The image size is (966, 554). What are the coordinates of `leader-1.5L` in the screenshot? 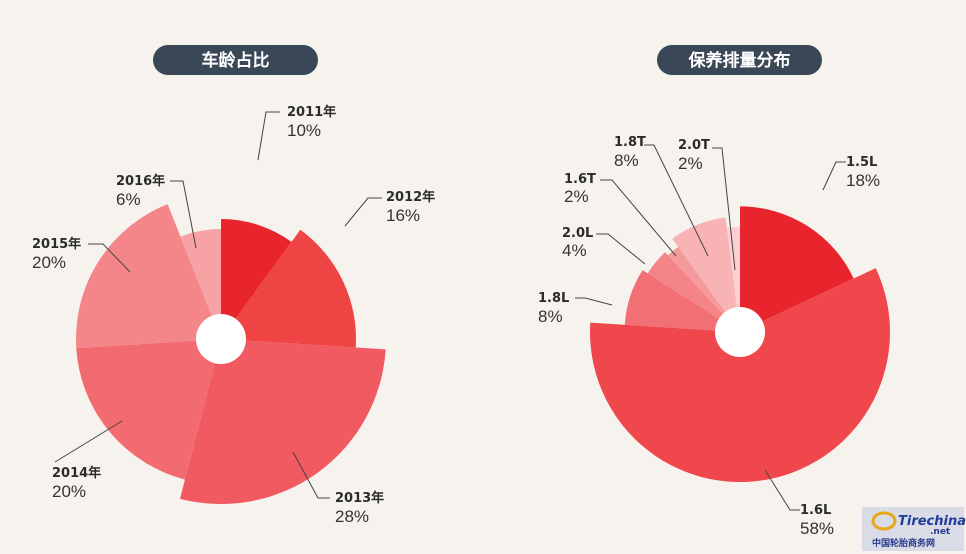 It's located at (834, 176).